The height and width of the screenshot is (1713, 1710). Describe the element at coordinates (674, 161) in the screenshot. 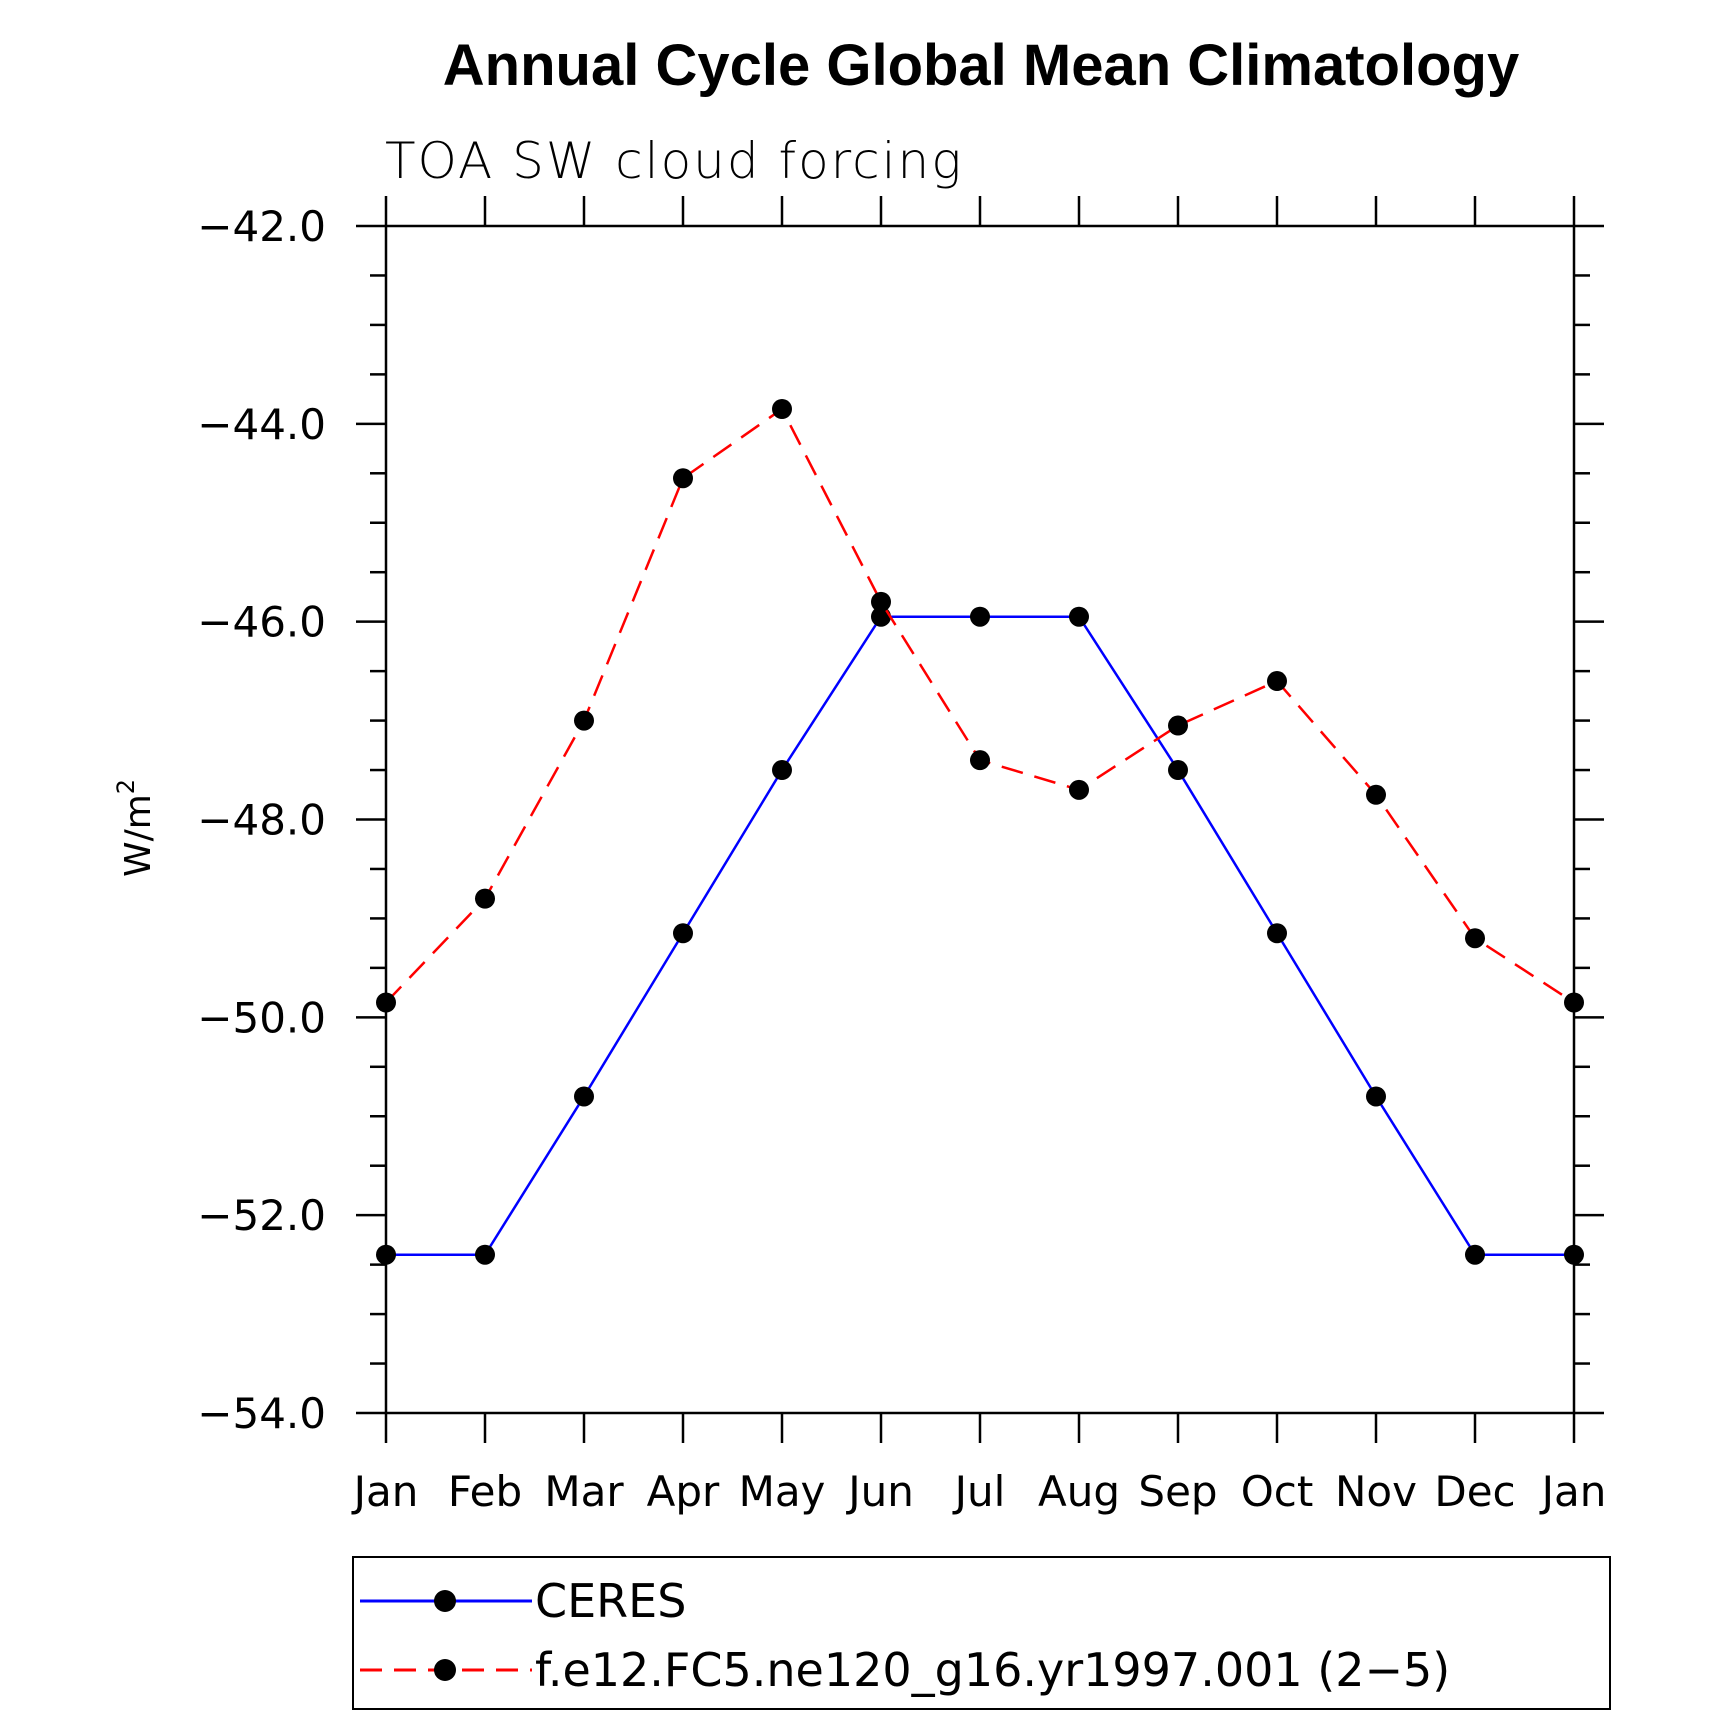

I see `chart-subtitle: TOA SW cloud forcing` at that location.